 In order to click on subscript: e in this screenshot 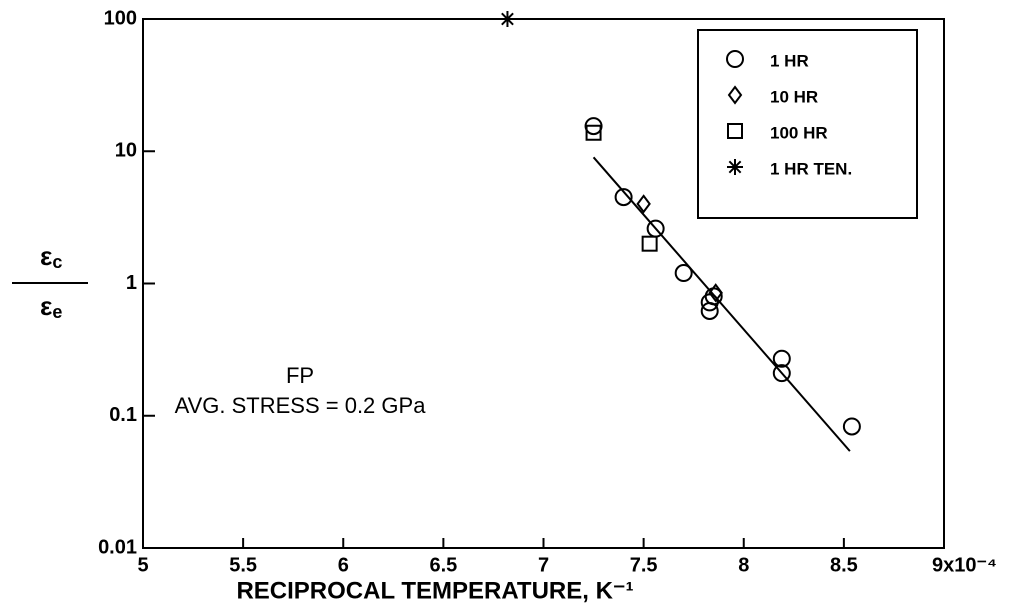, I will do `click(57, 312)`.